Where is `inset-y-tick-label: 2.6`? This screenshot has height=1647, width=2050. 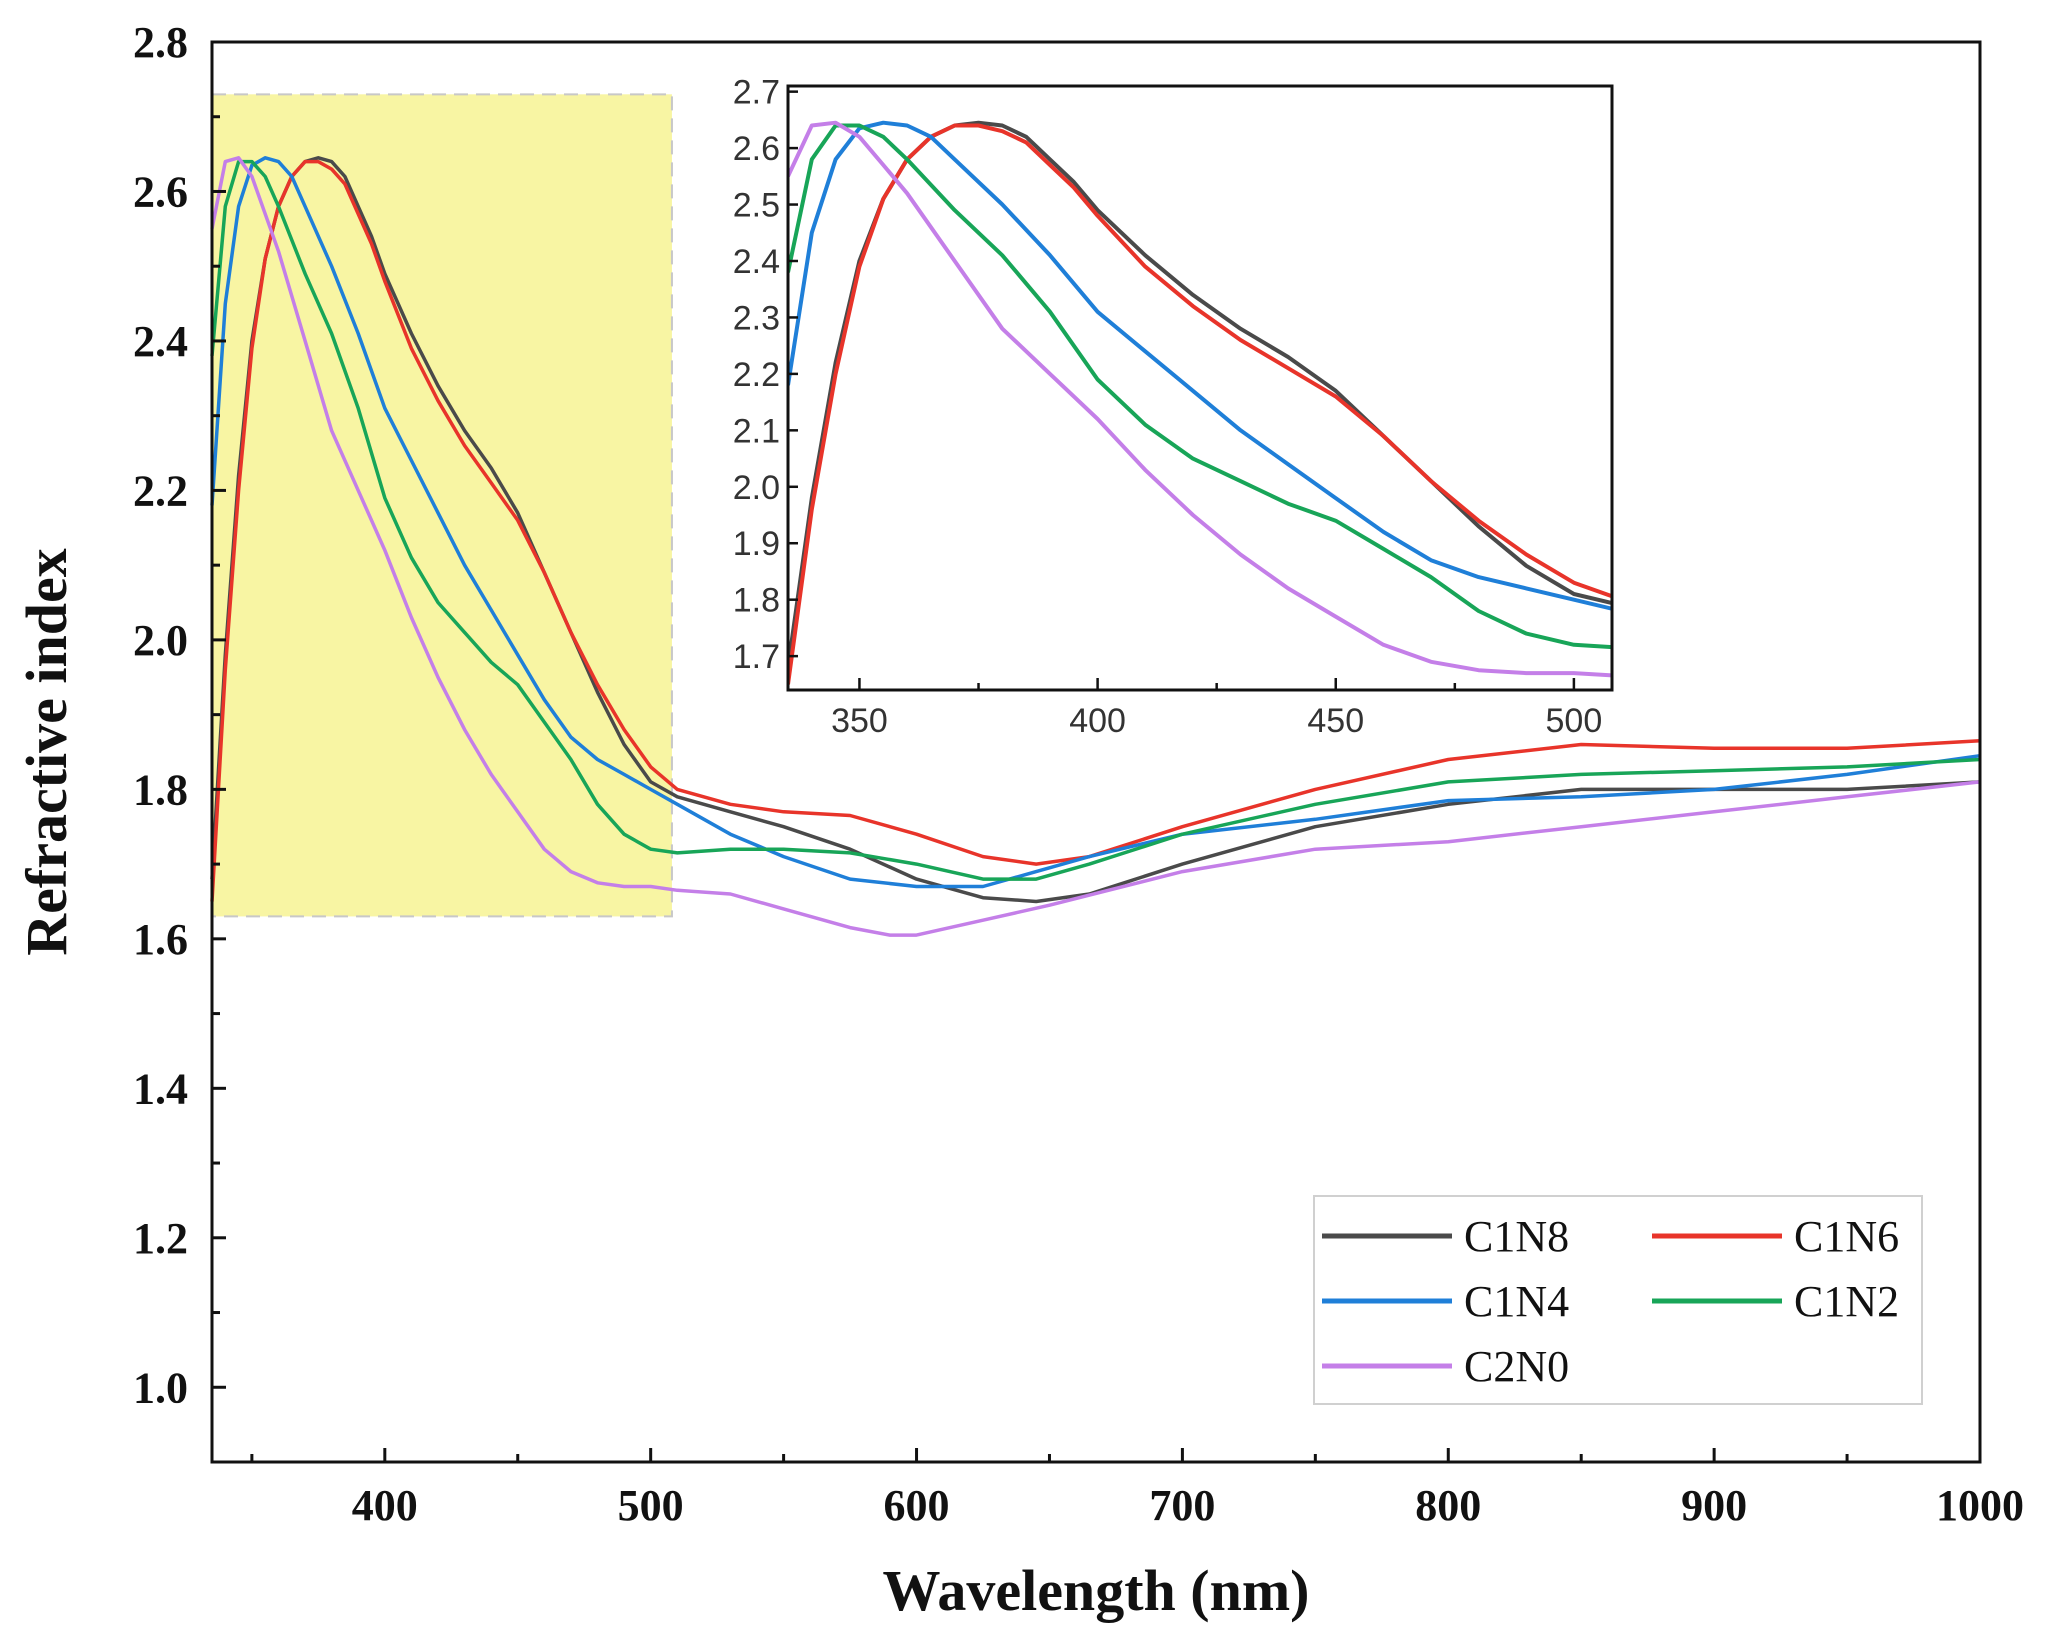 inset-y-tick-label: 2.6 is located at coordinates (756, 149).